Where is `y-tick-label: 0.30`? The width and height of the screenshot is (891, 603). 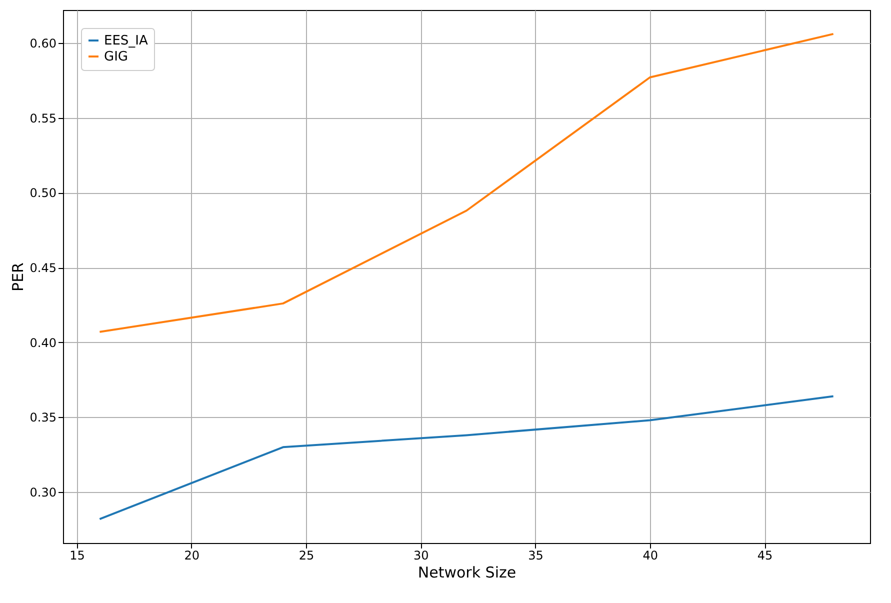
y-tick-label: 0.30 is located at coordinates (43, 493).